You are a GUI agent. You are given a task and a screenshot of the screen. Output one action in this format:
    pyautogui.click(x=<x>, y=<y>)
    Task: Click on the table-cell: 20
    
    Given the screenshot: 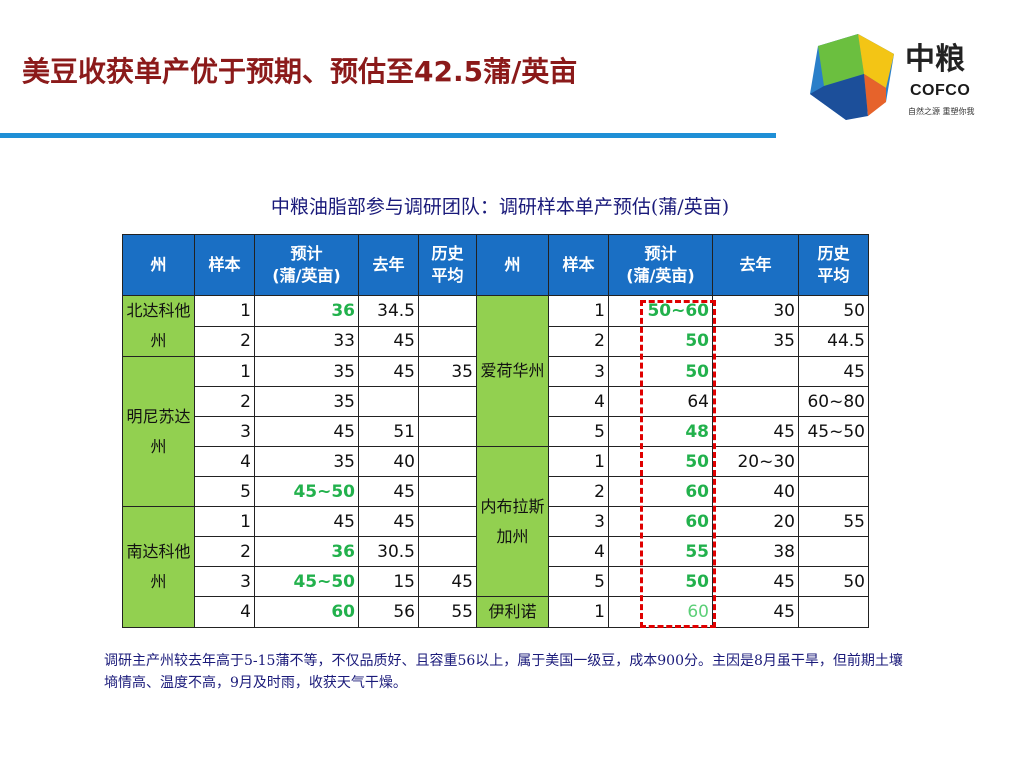 What is the action you would take?
    pyautogui.click(x=755, y=521)
    